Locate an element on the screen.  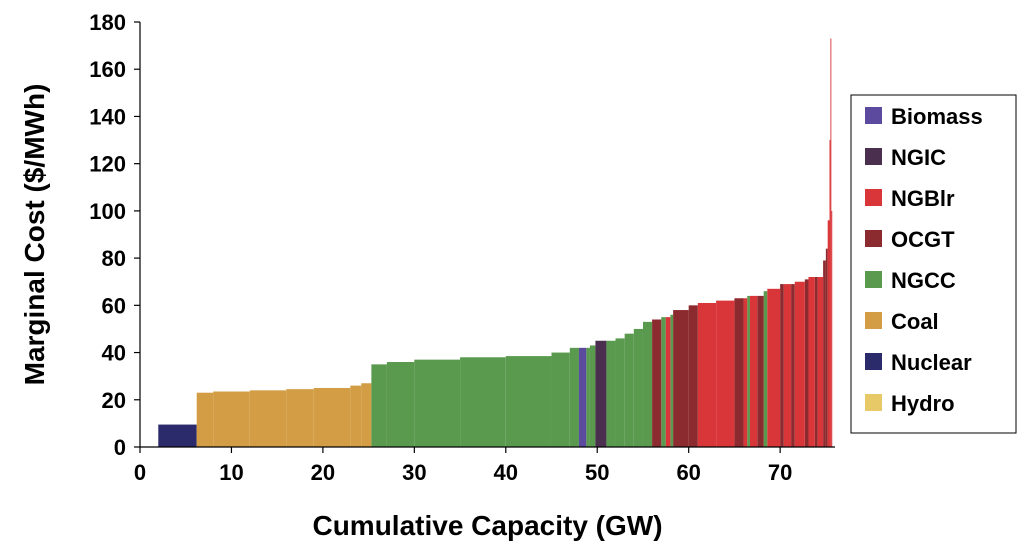
legend-swatch-hydro is located at coordinates (873, 402).